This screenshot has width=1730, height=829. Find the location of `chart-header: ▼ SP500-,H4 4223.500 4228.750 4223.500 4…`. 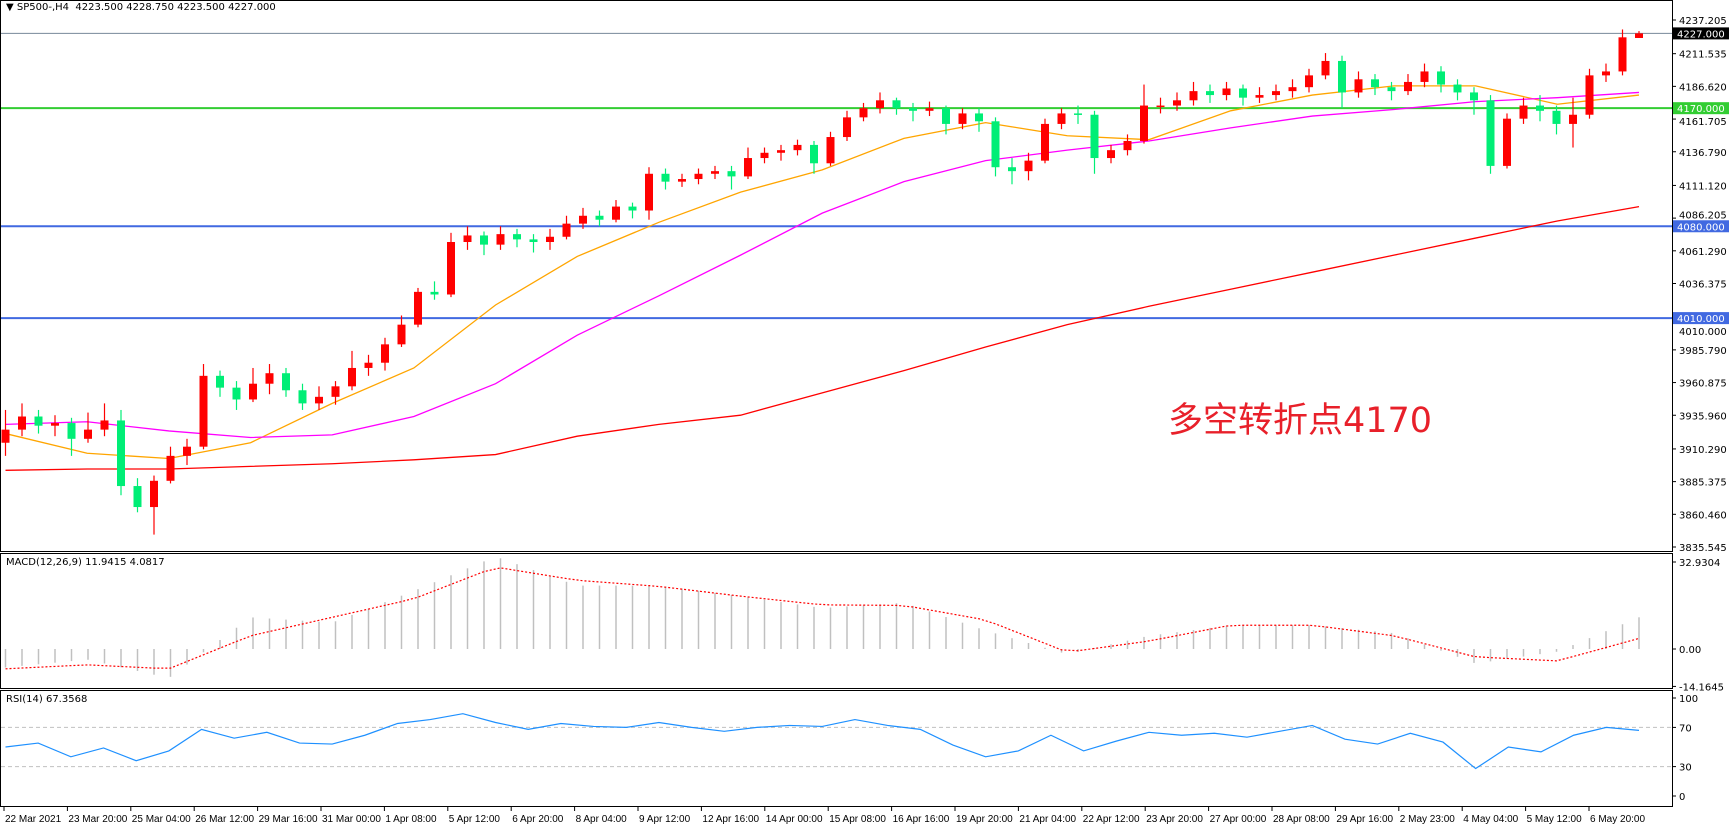

chart-header: ▼ SP500-,H4 4223.500 4228.750 4223.500 4… is located at coordinates (141, 7).